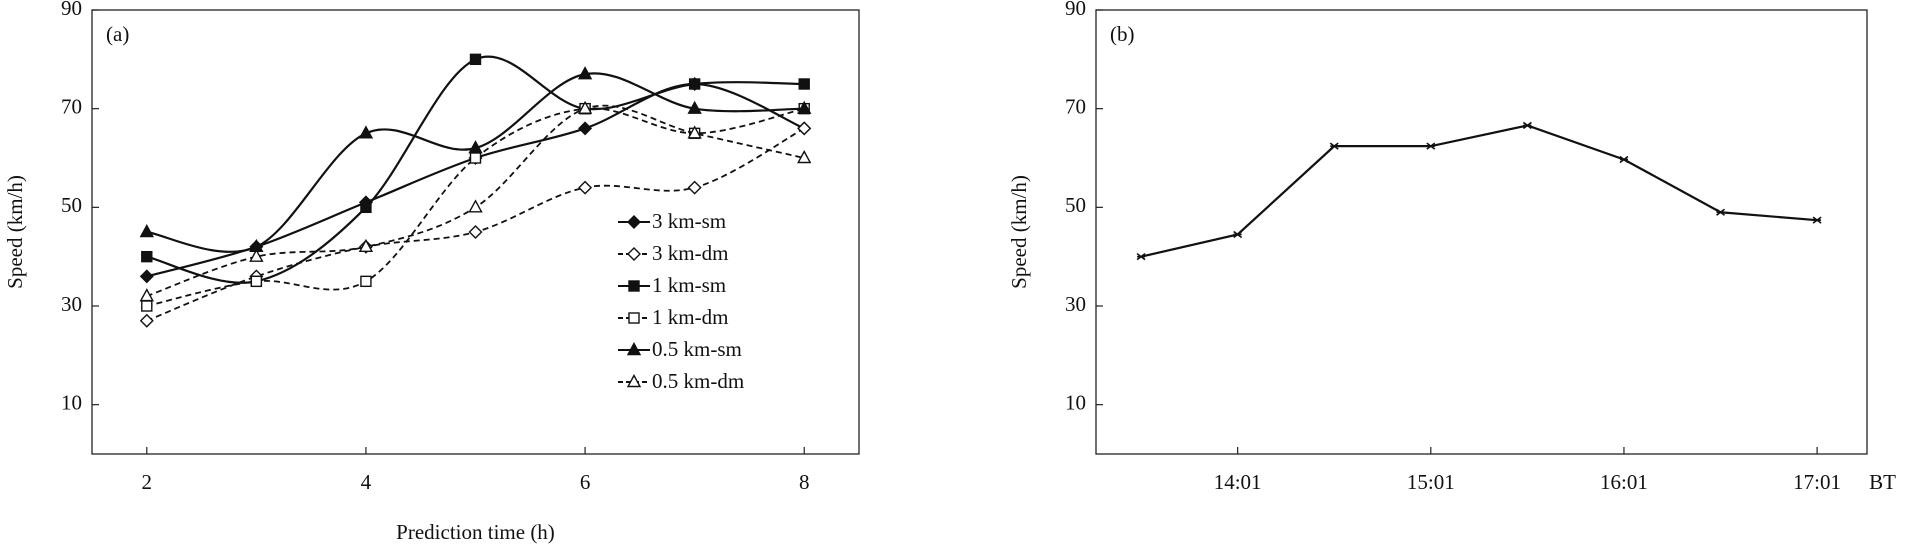 This screenshot has height=550, width=1907. Describe the element at coordinates (689, 221) in the screenshot. I see `legend-label: 3 km-sm` at that location.